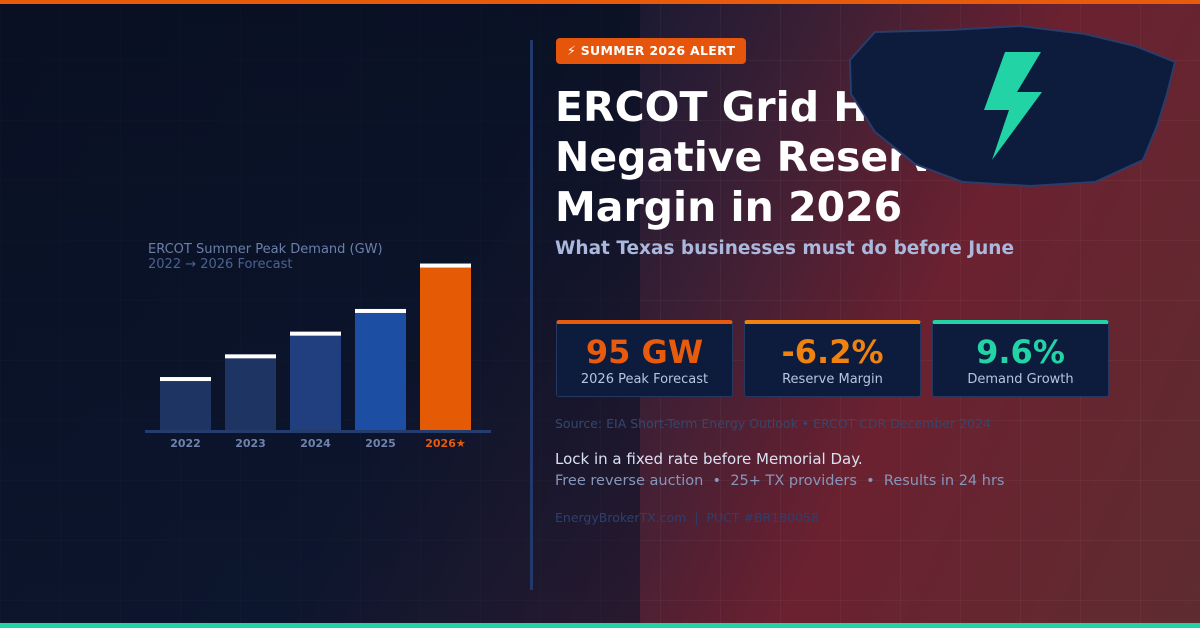 The height and width of the screenshot is (628, 1200). What do you see at coordinates (220, 264) in the screenshot?
I see `chart-subtitle: 2022 → 2026 Forecast` at bounding box center [220, 264].